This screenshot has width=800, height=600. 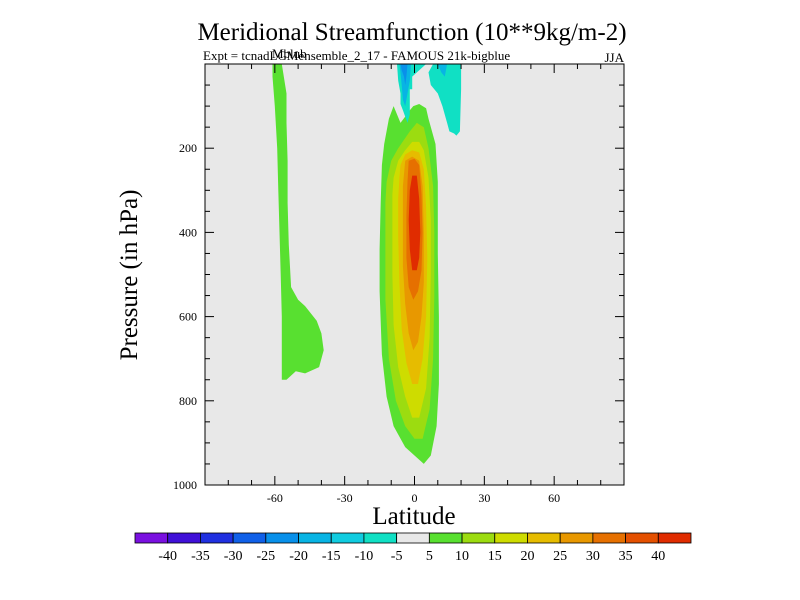 What do you see at coordinates (188, 317) in the screenshot?
I see `y-tick-label: 600` at bounding box center [188, 317].